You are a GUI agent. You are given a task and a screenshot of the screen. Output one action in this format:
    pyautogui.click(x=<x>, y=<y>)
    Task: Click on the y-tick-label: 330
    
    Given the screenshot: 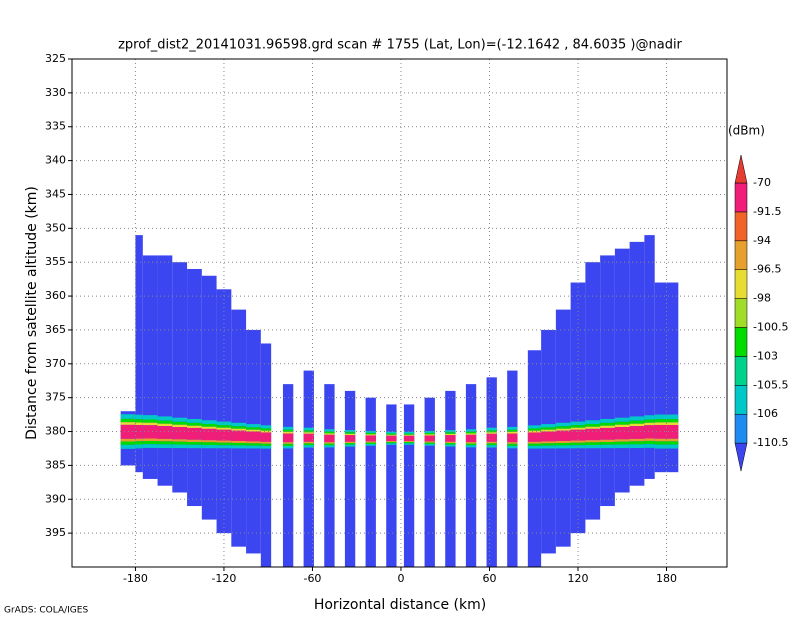 What is the action you would take?
    pyautogui.click(x=55, y=92)
    